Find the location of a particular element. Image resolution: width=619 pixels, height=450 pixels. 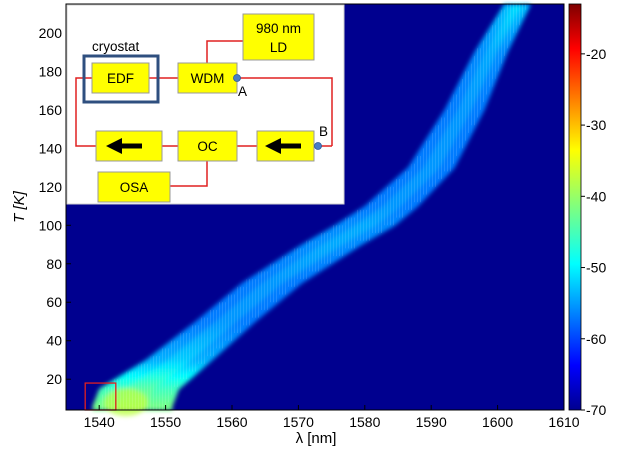

x-tick-label: 1540 is located at coordinates (99, 422).